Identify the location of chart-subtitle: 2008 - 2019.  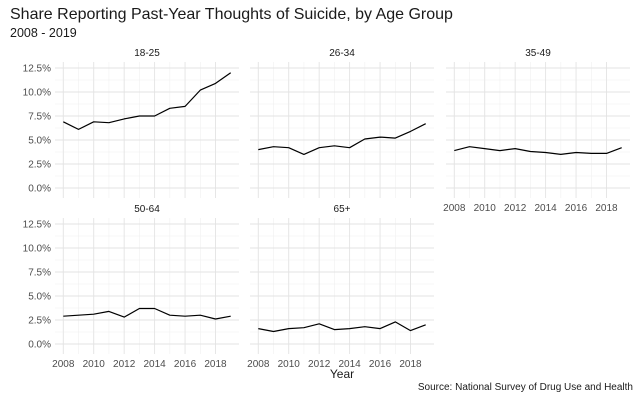
(43, 33).